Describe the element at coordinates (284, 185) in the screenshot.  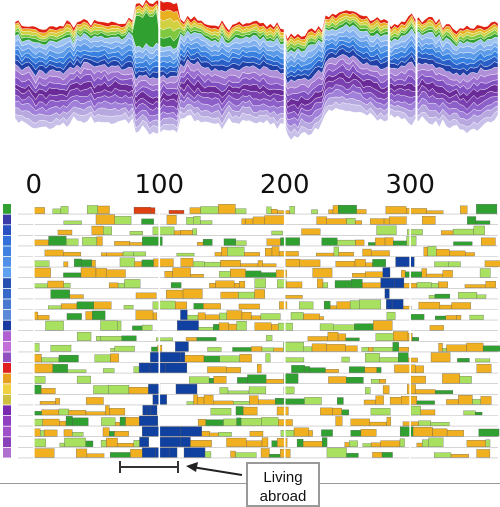
I see `x-tick-label: 200` at that location.